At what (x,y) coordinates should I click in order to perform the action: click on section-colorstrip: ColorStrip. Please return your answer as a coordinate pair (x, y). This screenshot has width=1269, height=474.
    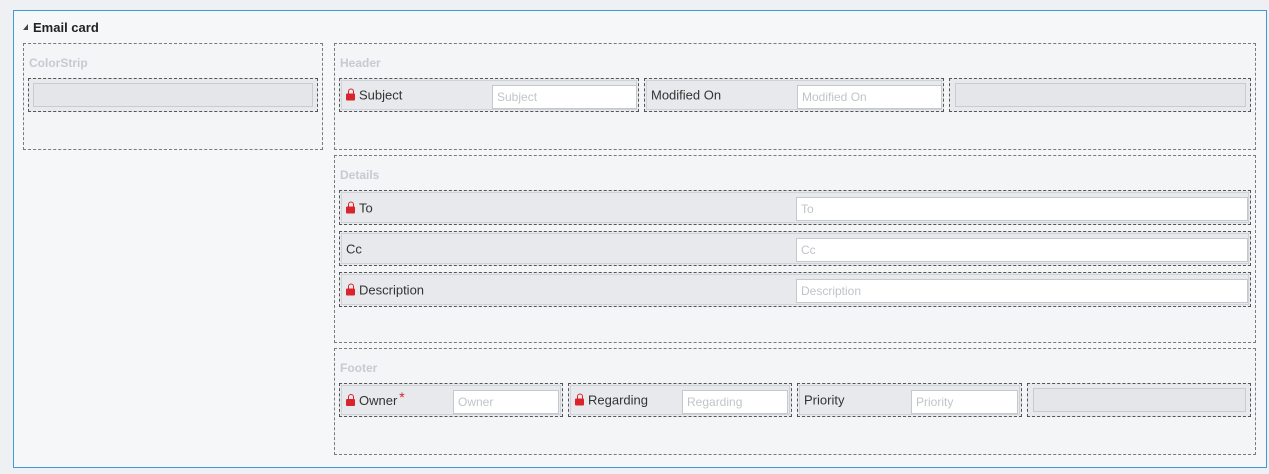
    Looking at the image, I should click on (173, 96).